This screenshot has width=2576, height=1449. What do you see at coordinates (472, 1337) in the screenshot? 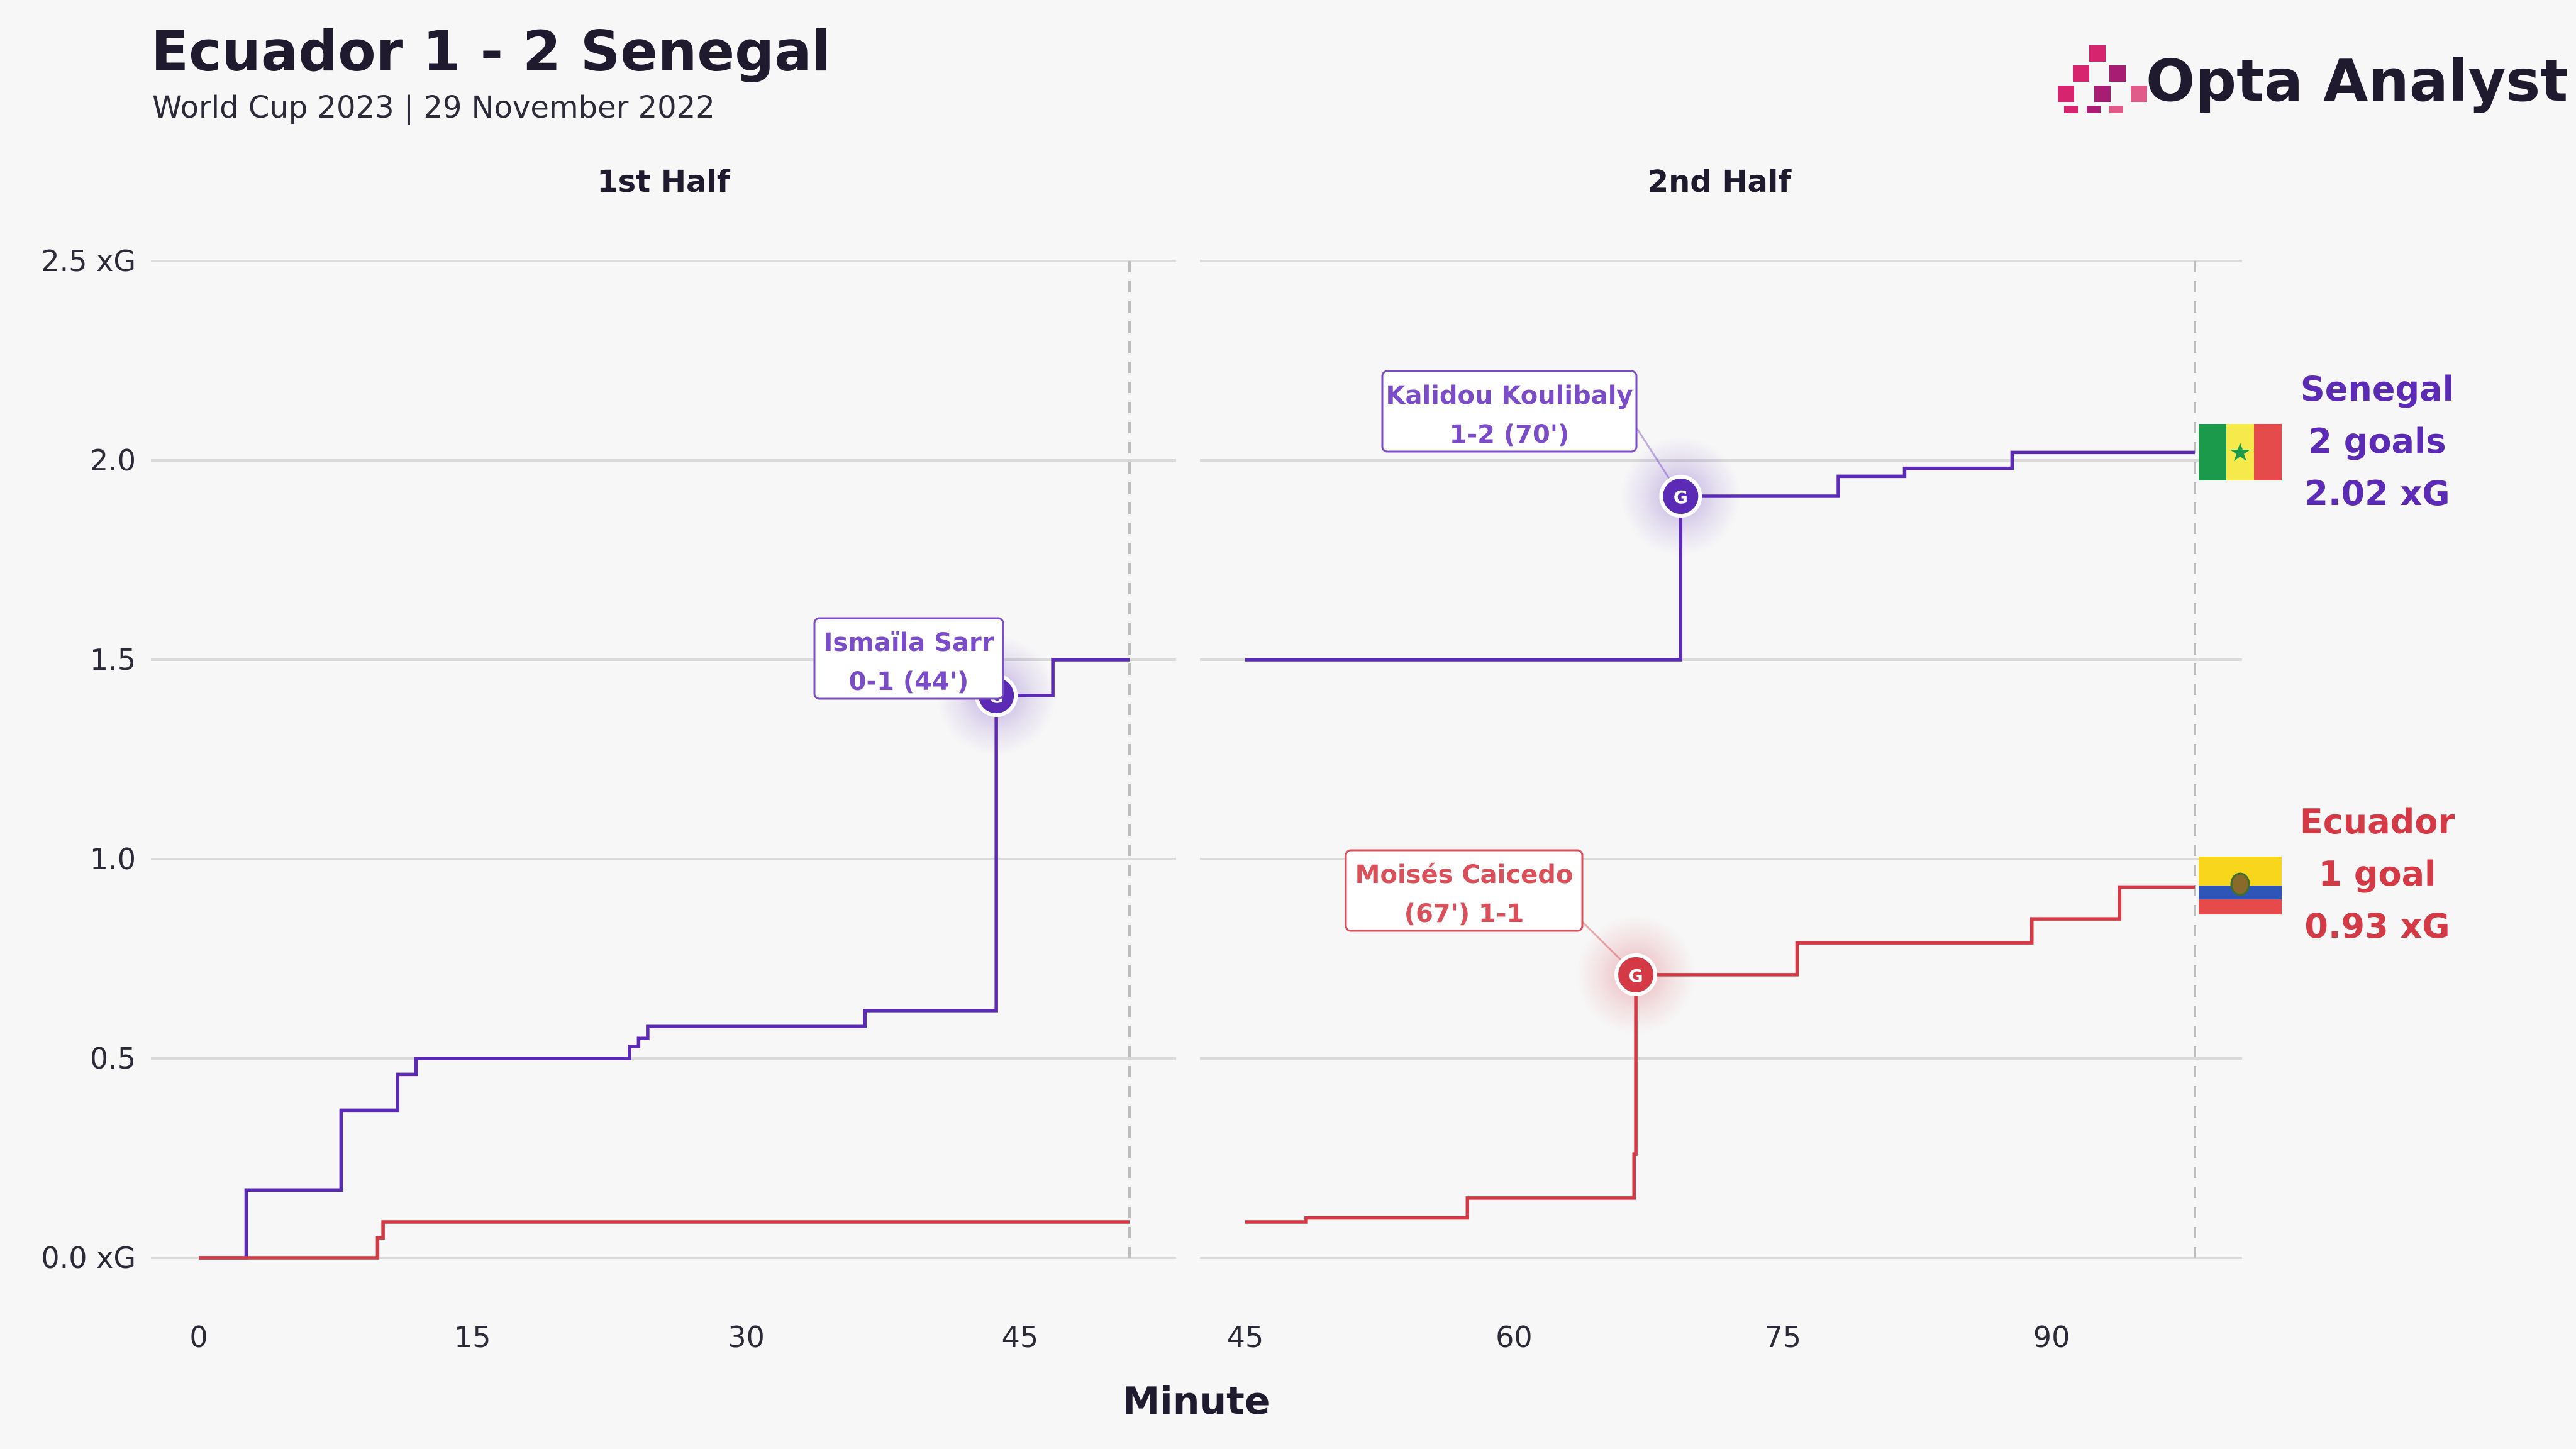
I see `x-tick-label: 15` at bounding box center [472, 1337].